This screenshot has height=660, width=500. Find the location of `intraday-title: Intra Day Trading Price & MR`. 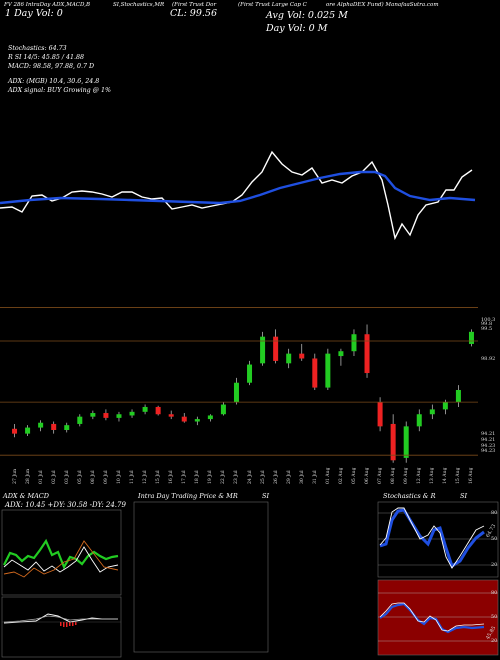

intraday-title: Intra Day Trading Price & MR is located at coordinates (188, 496).